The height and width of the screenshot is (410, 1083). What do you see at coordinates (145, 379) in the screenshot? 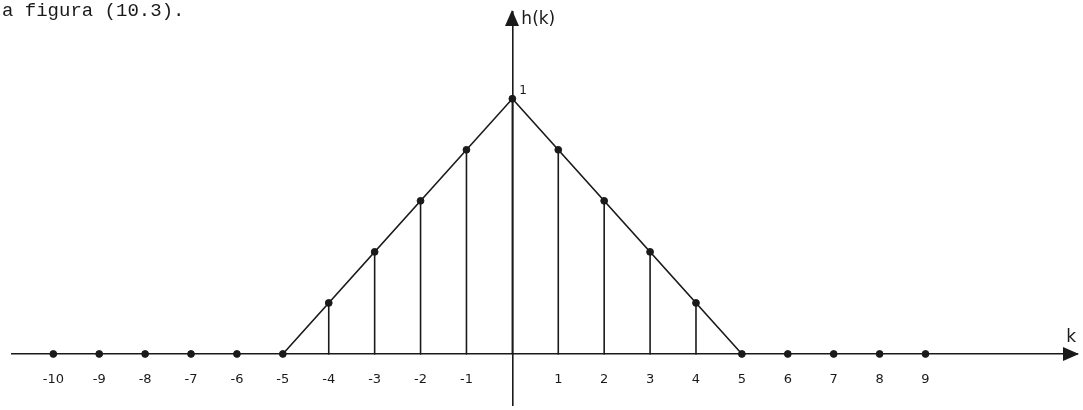
I see `x-tick-label: -8` at bounding box center [145, 379].